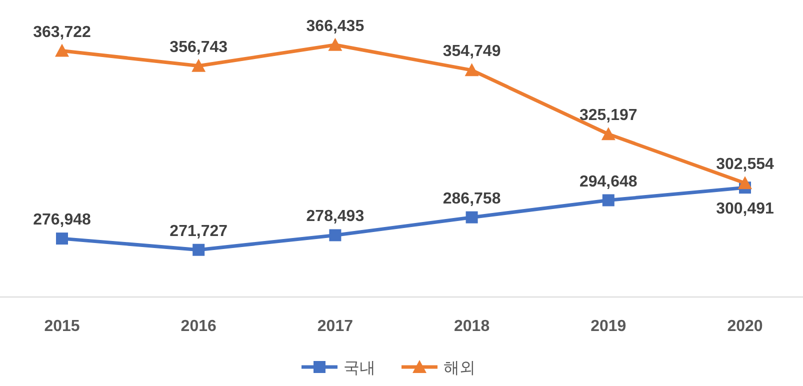 This screenshot has width=803, height=386. What do you see at coordinates (335, 217) in the screenshot?
I see `data-label: 278,493` at bounding box center [335, 217].